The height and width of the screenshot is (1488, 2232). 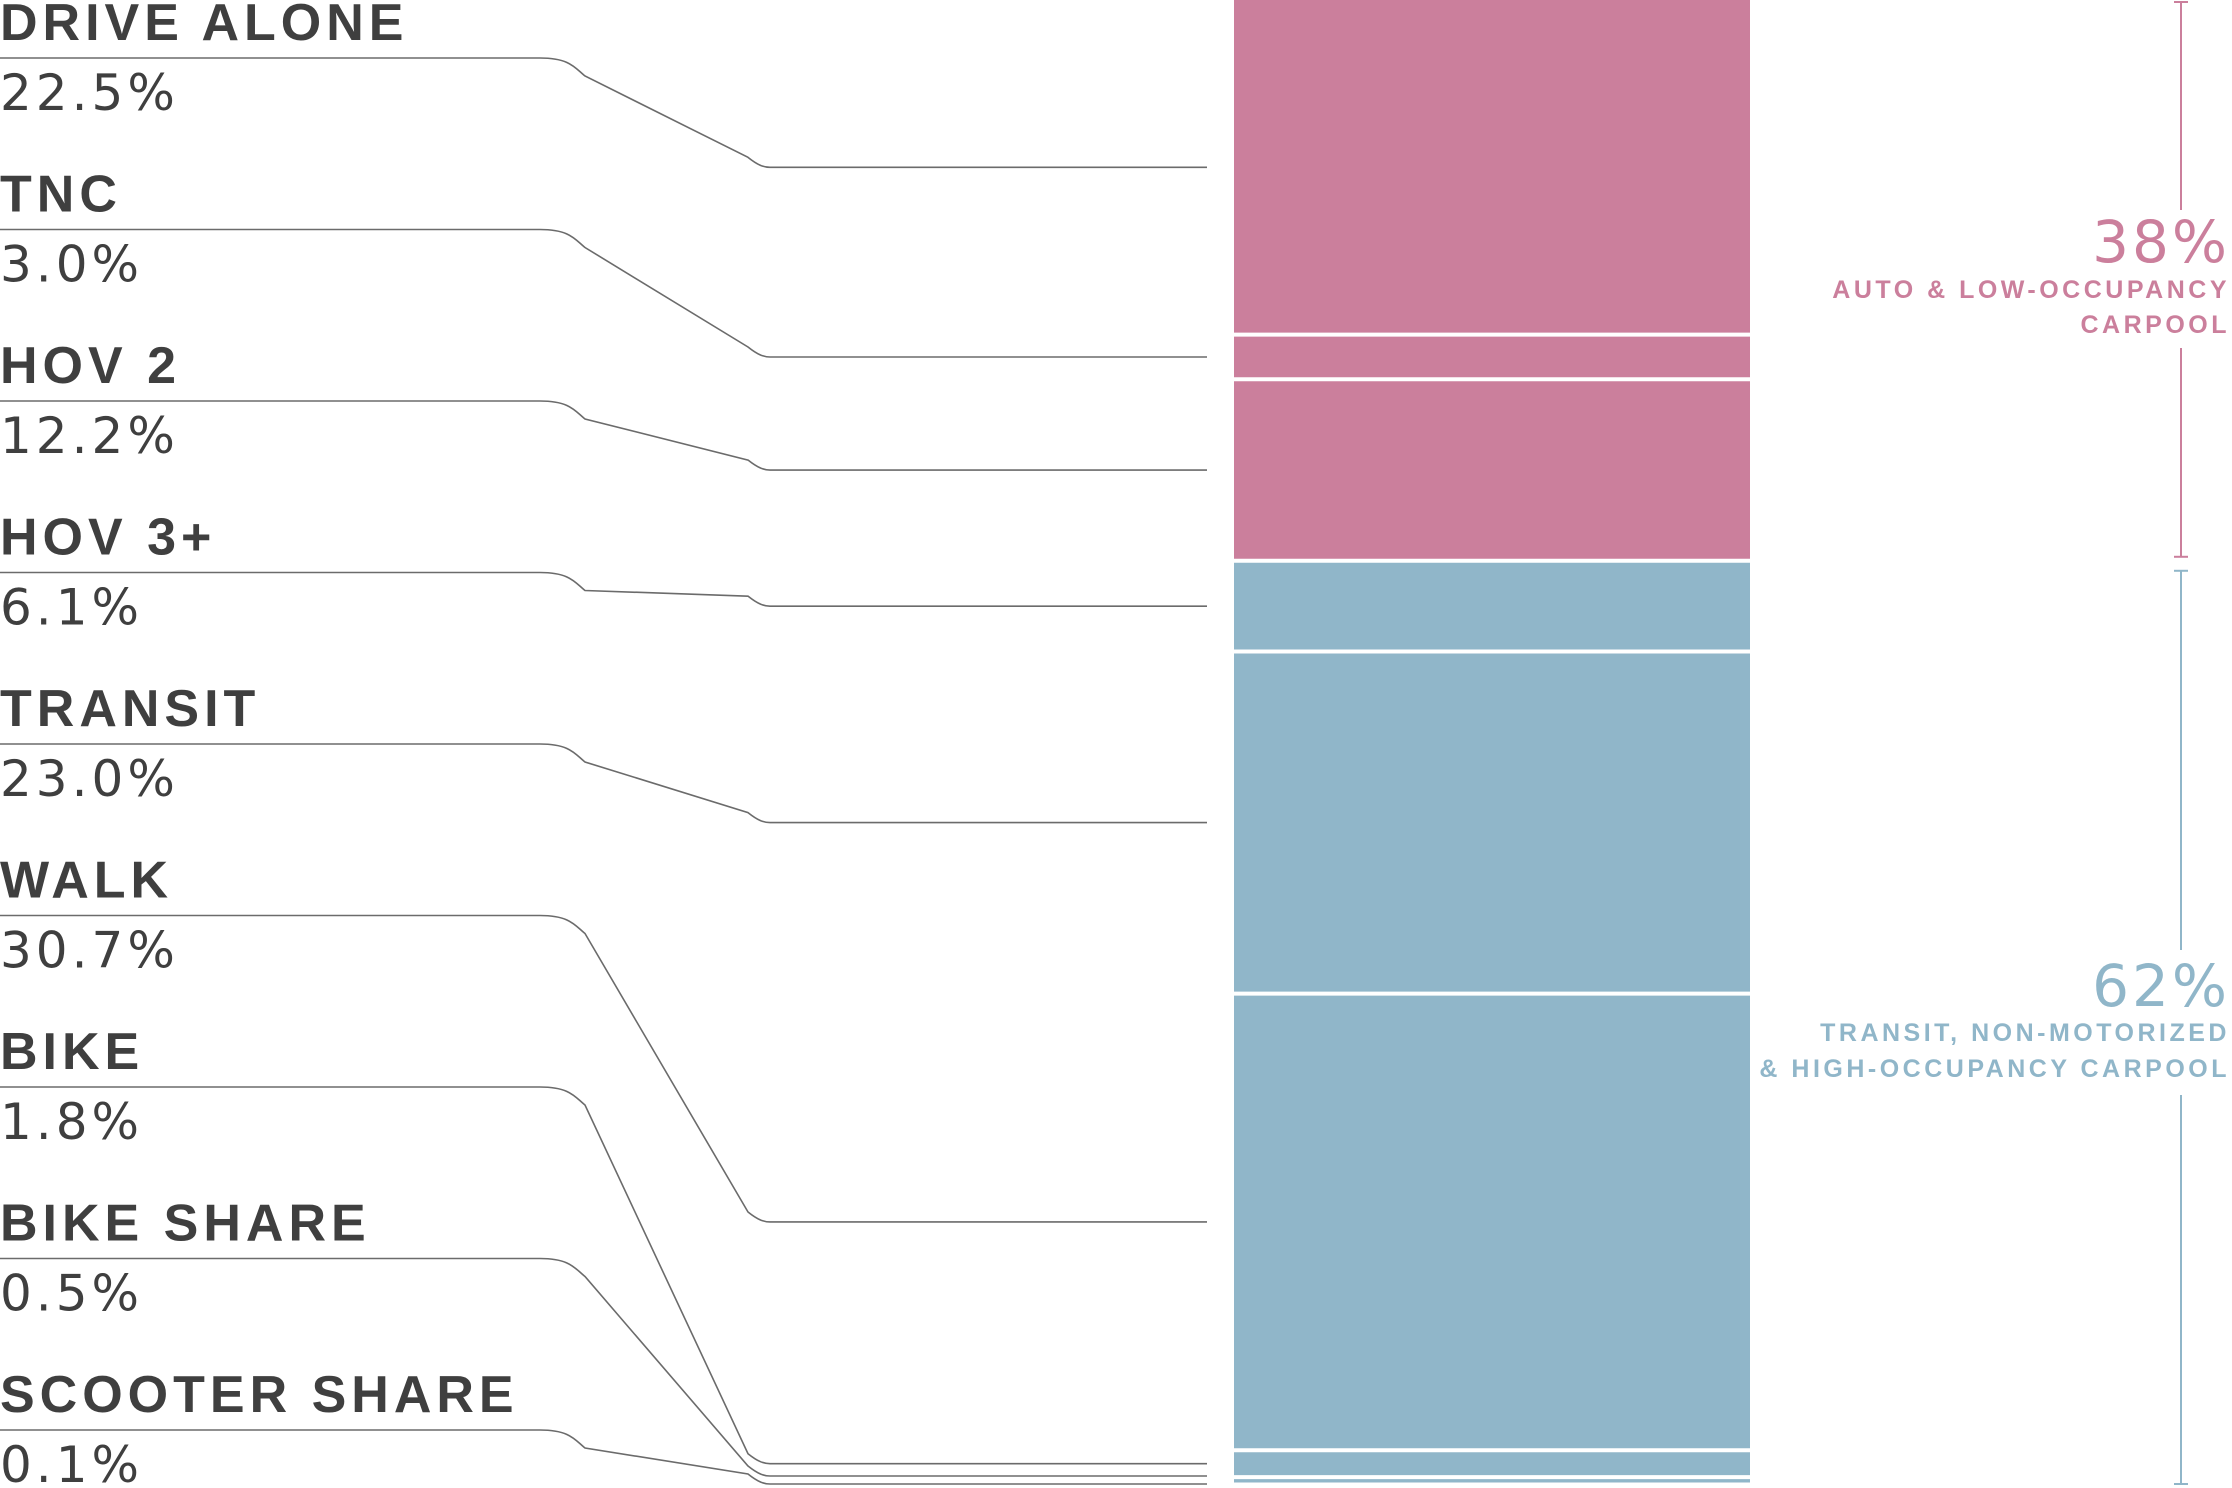 I want to click on leader-line-scooter-share, so click(x=603, y=1457).